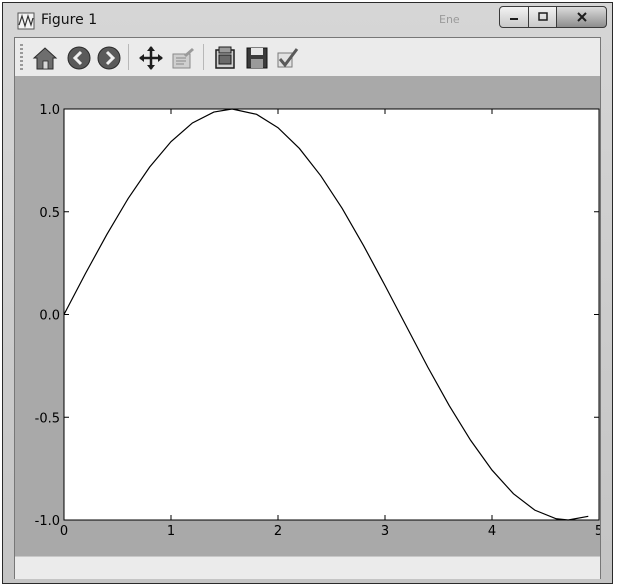  I want to click on minimize-icon, so click(514, 19).